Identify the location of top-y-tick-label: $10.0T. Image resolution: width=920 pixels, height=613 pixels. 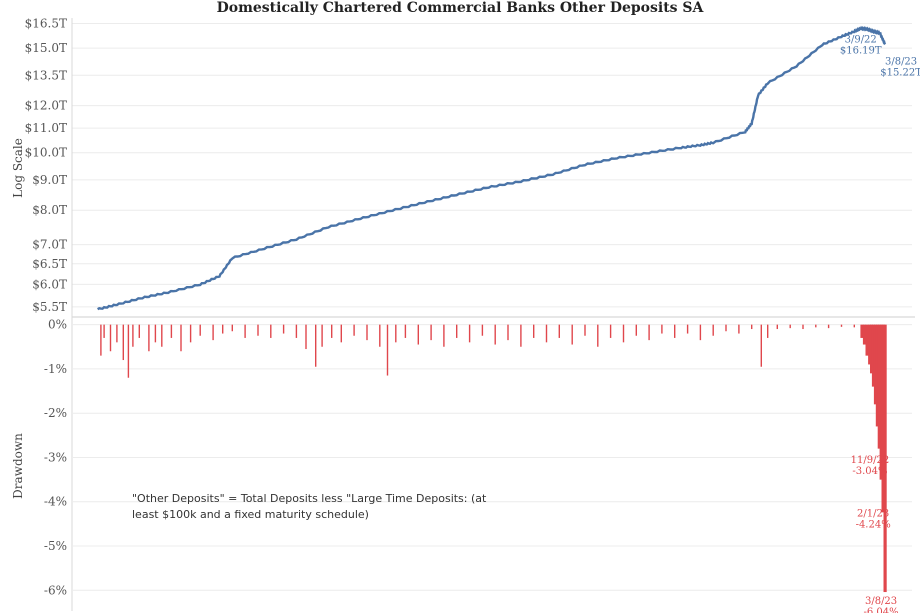
(46, 153).